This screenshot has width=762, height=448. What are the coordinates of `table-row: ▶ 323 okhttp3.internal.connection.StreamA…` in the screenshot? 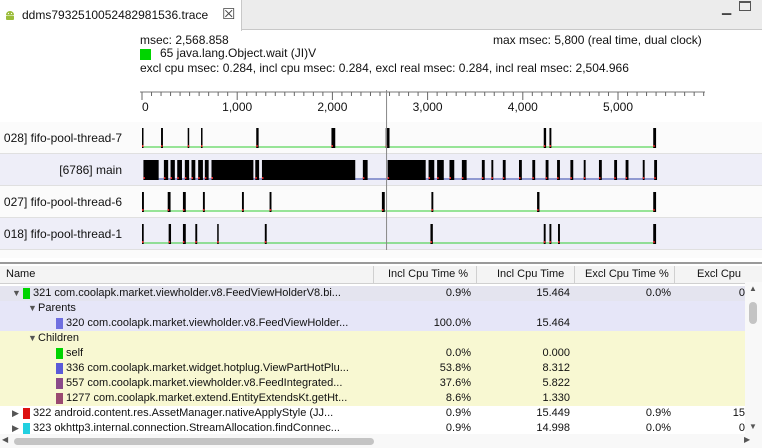 It's located at (373, 428).